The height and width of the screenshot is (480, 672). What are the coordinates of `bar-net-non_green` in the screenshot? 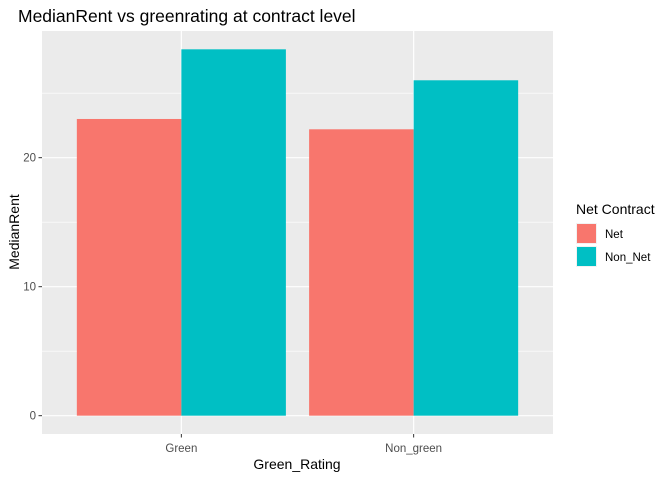 It's located at (361, 272).